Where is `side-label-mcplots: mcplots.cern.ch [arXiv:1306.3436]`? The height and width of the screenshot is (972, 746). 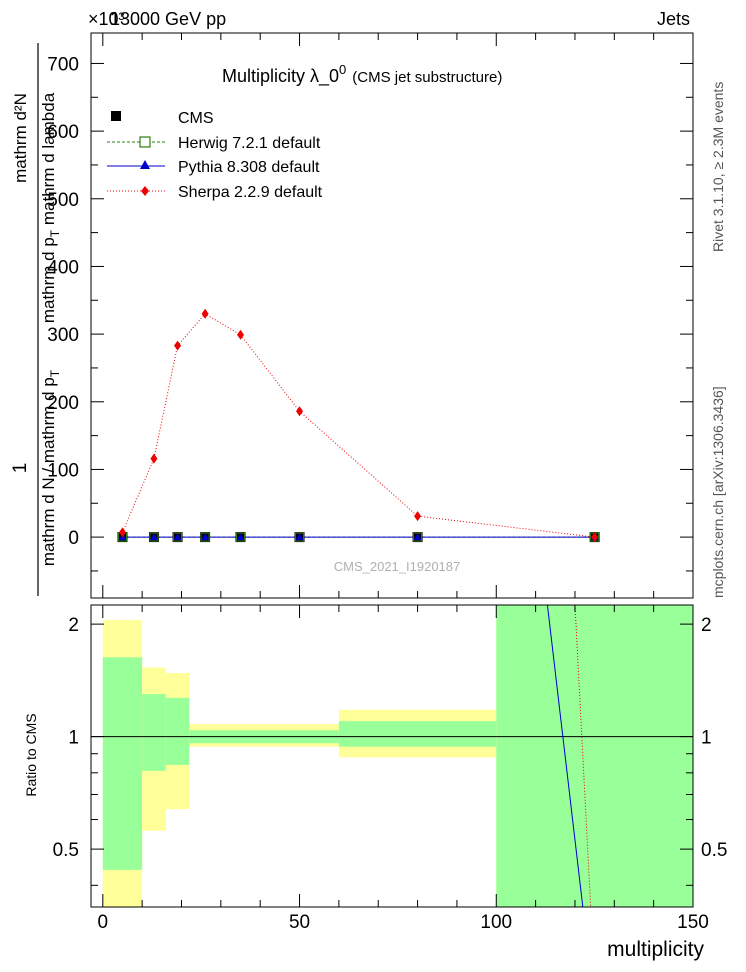
side-label-mcplots: mcplots.cern.ch [arXiv:1306.3436] is located at coordinates (718, 492).